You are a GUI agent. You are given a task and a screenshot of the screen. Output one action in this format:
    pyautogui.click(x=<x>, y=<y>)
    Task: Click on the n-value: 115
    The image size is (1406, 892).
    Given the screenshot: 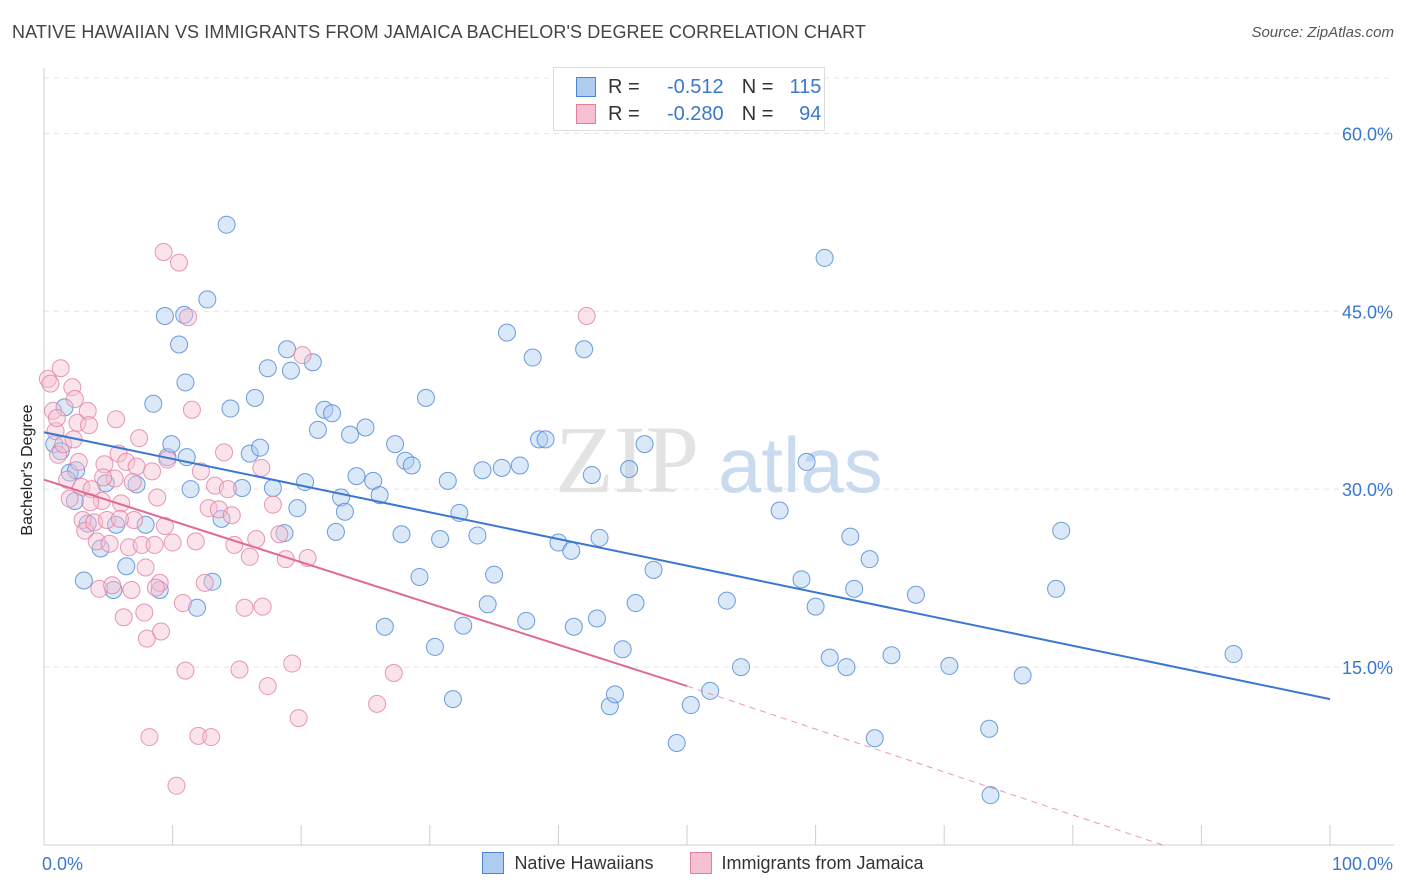 What is the action you would take?
    pyautogui.click(x=805, y=86)
    